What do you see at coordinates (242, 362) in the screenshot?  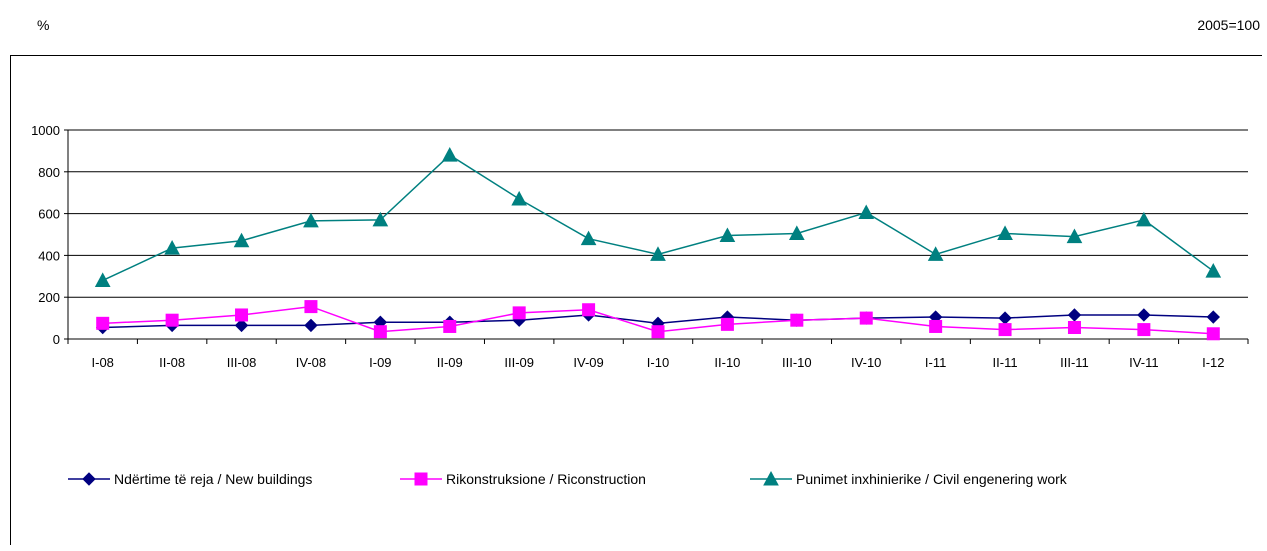 I see `x-tick-label: III-08` at bounding box center [242, 362].